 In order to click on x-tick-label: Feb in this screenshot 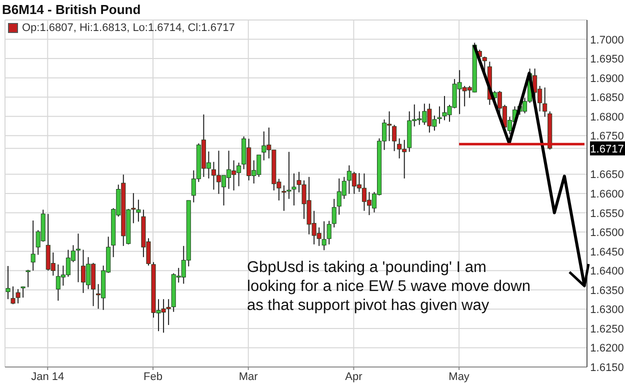, I will do `click(153, 376)`.